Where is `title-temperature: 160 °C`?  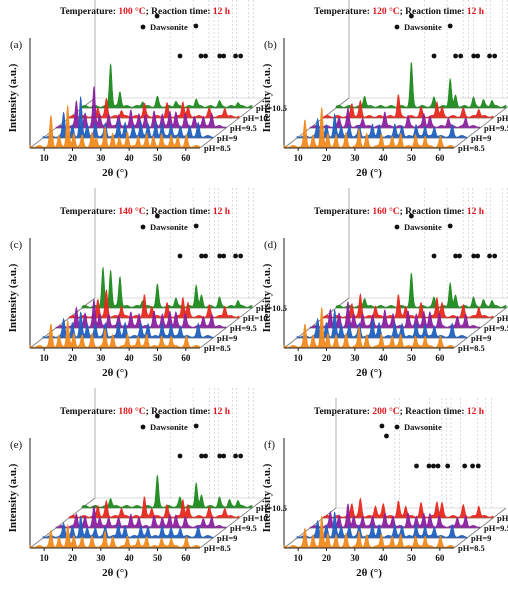
title-temperature: 160 °C is located at coordinates (385, 211).